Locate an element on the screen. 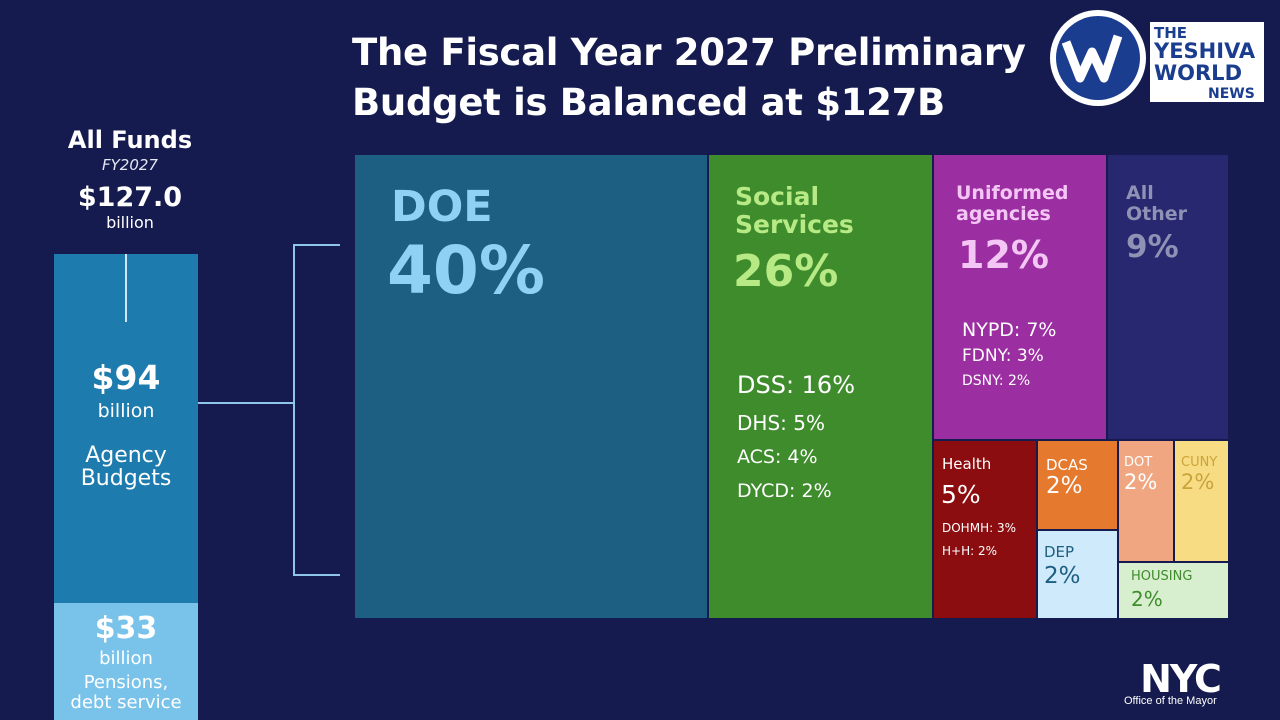 This screenshot has width=1280, height=720. tile-other-pct: 9% is located at coordinates (1152, 247).